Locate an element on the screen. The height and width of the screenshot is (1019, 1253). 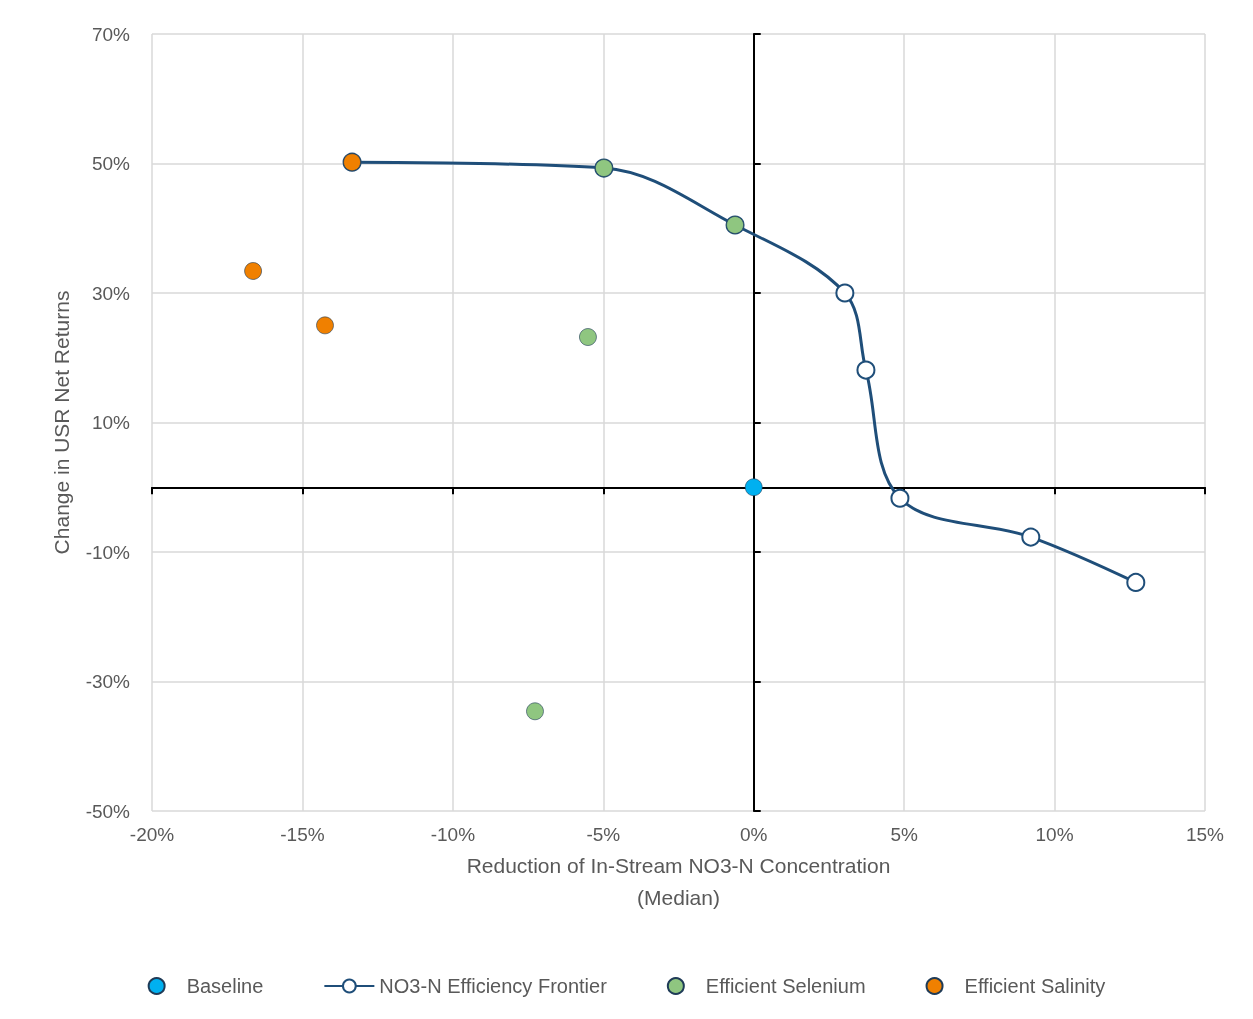
y-tick-label: -50% is located at coordinates (108, 811).